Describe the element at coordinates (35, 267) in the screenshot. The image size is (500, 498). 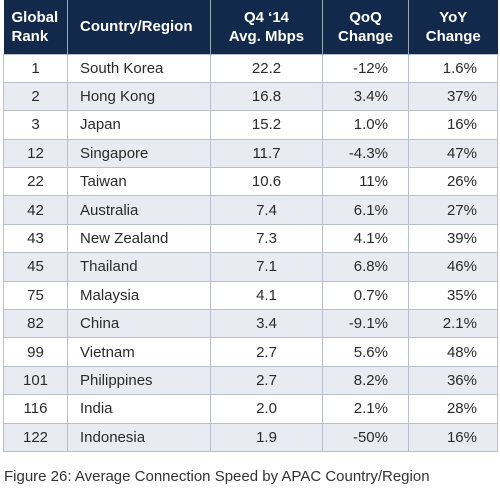
I see `rank-cell: 45` at that location.